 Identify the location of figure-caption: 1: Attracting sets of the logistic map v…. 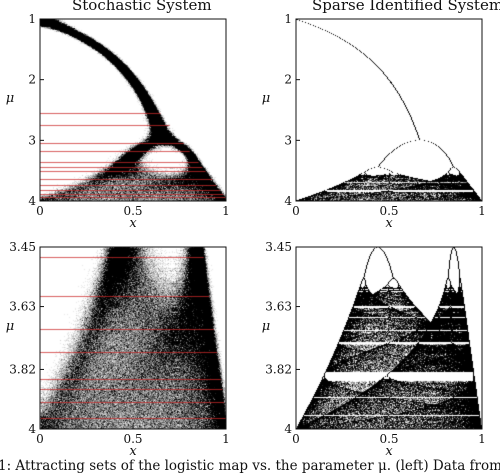
(250, 466).